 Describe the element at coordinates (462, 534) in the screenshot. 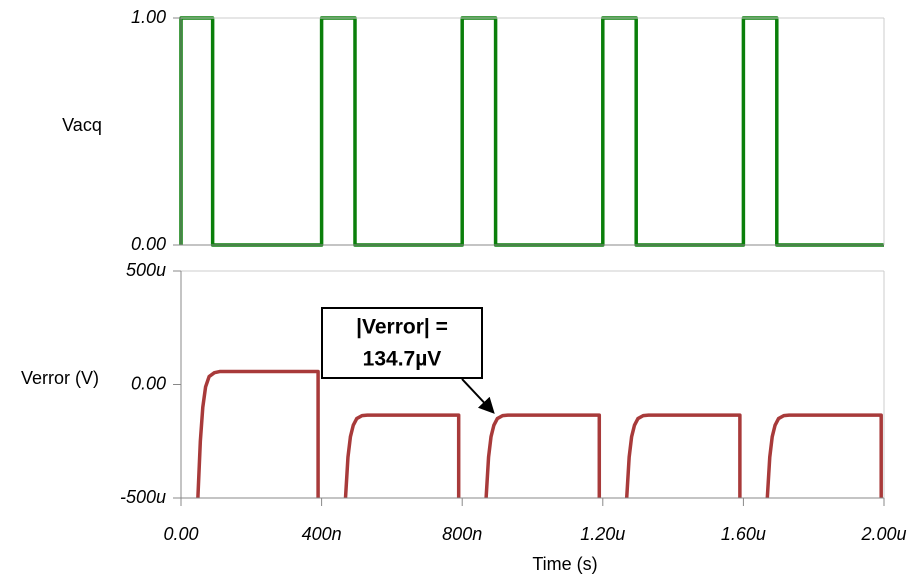

I see `x-tick-label: 800n` at that location.